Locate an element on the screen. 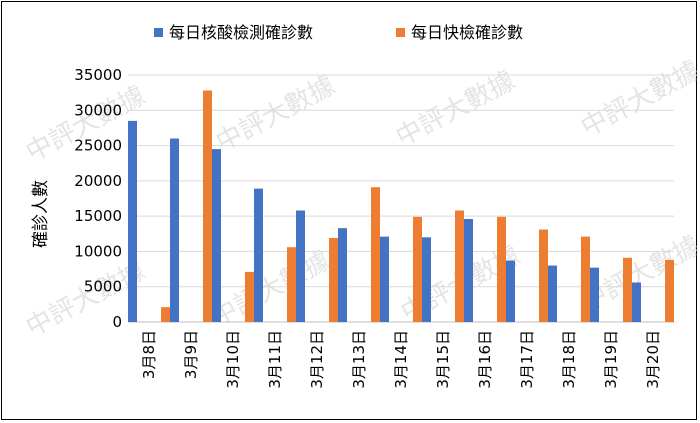 The width and height of the screenshot is (700, 423). legend-label: 每日核酸檢測確診數 is located at coordinates (241, 32).